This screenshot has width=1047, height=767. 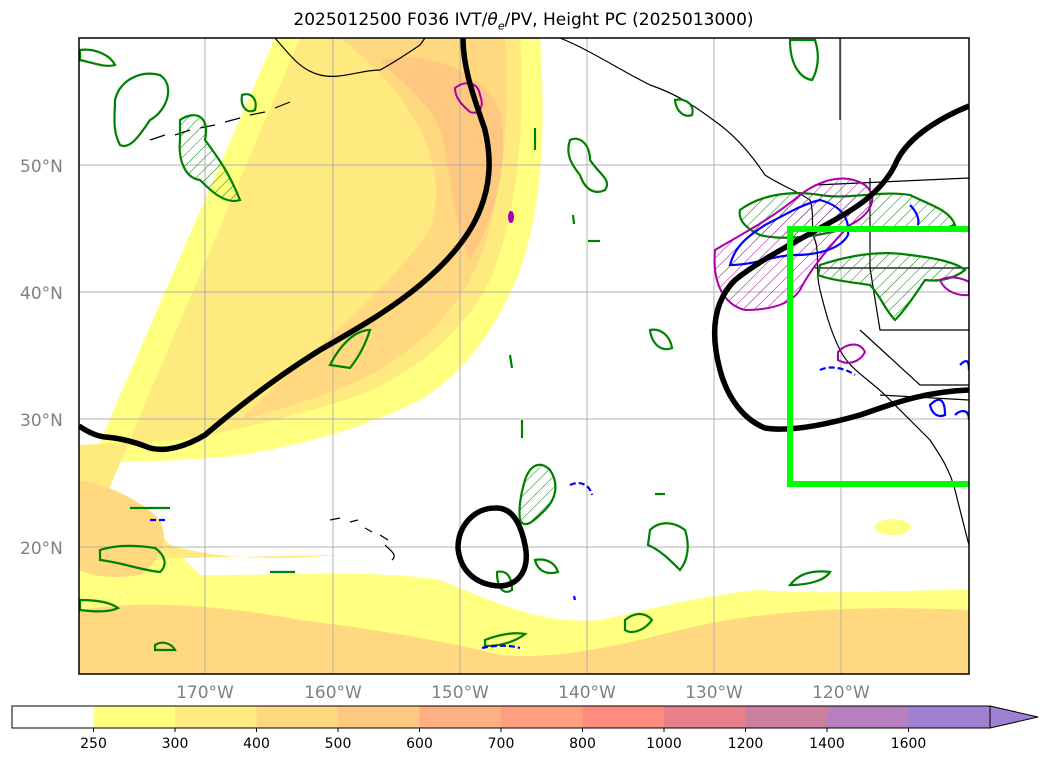 I want to click on theta-contour-dot, so click(x=511, y=217).